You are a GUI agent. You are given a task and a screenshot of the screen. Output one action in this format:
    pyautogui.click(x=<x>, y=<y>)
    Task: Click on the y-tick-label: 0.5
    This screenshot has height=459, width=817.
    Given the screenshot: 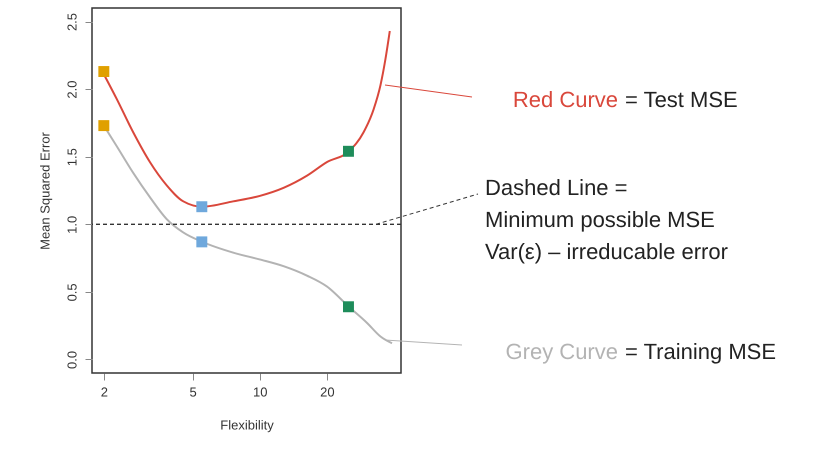 What is the action you would take?
    pyautogui.click(x=72, y=292)
    